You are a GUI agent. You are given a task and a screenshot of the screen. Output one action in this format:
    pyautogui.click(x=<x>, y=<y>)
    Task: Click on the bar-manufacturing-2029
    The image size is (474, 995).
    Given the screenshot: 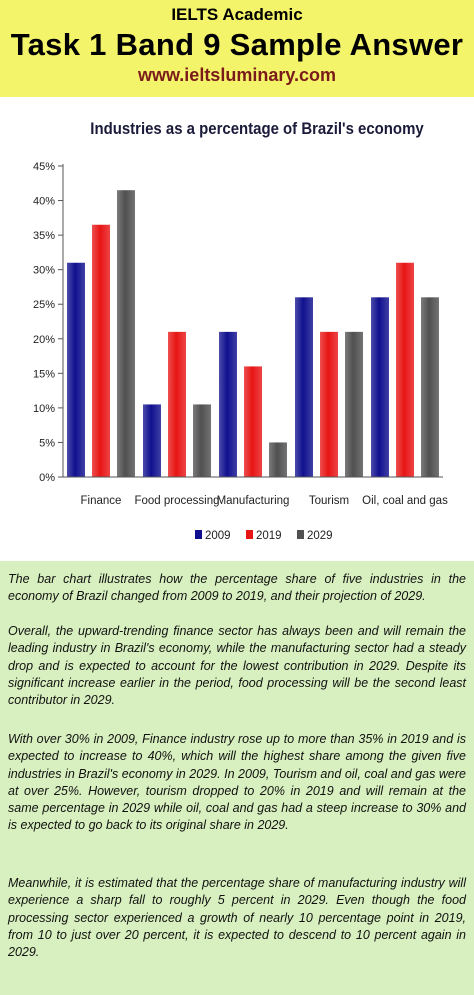 What is the action you would take?
    pyautogui.click(x=278, y=459)
    